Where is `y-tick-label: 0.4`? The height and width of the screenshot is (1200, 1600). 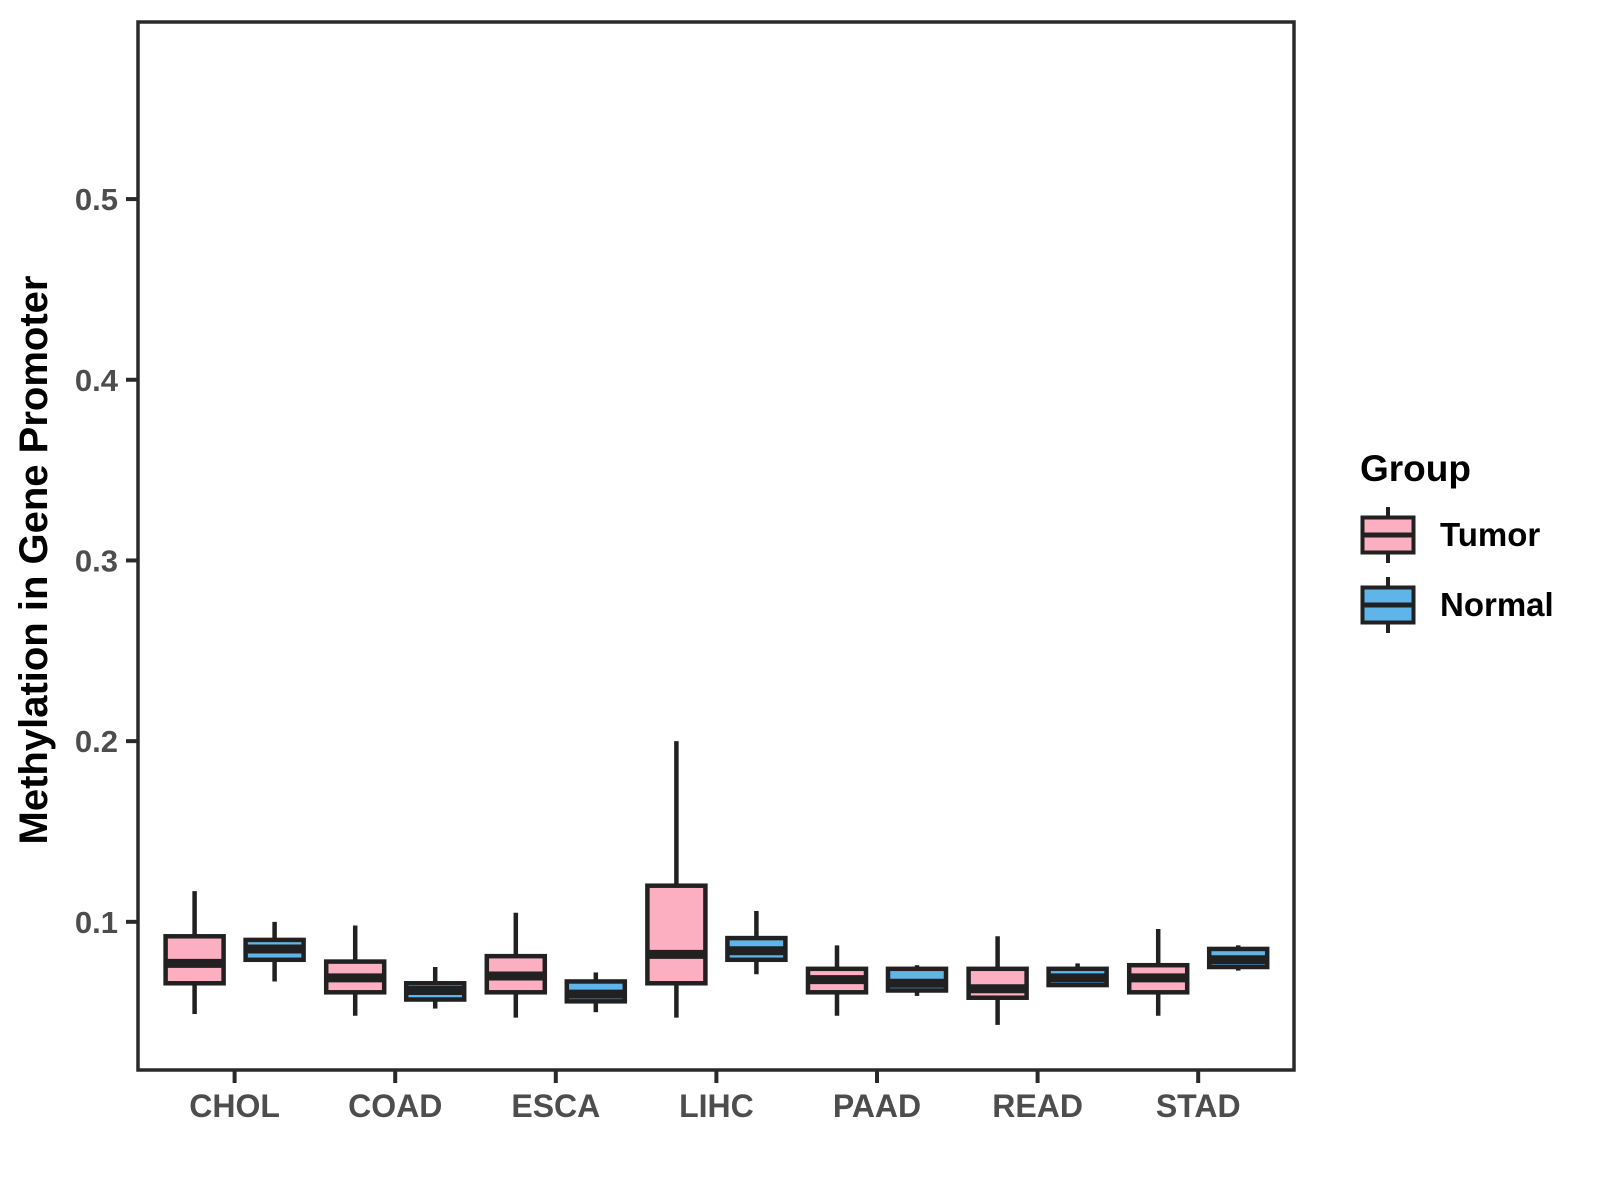
y-tick-label: 0.4 is located at coordinates (97, 380).